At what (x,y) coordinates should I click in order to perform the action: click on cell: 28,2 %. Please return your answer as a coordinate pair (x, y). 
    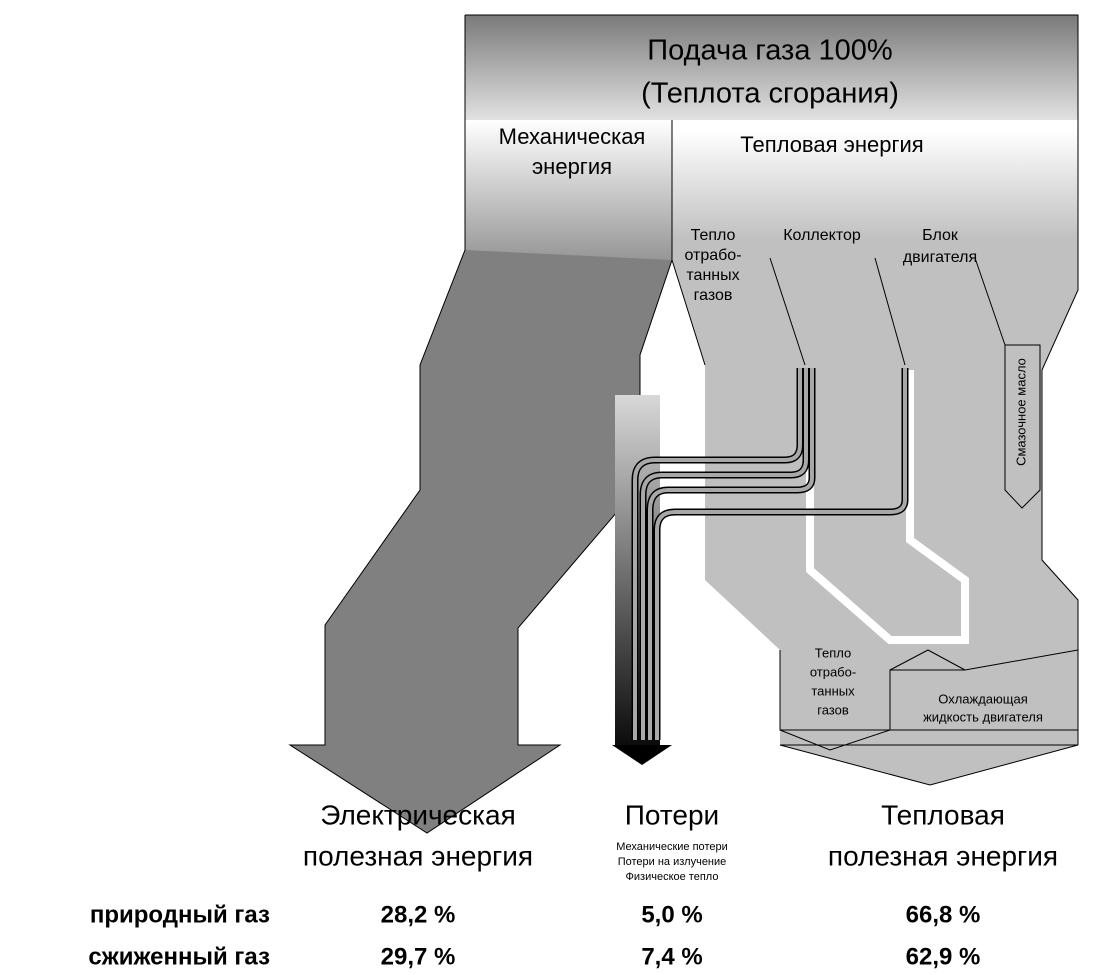
    Looking at the image, I should click on (418, 914).